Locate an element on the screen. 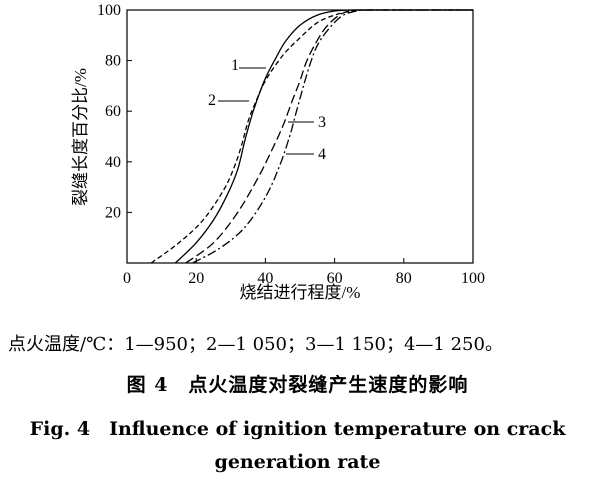  x-tick-label: 100 is located at coordinates (473, 278).